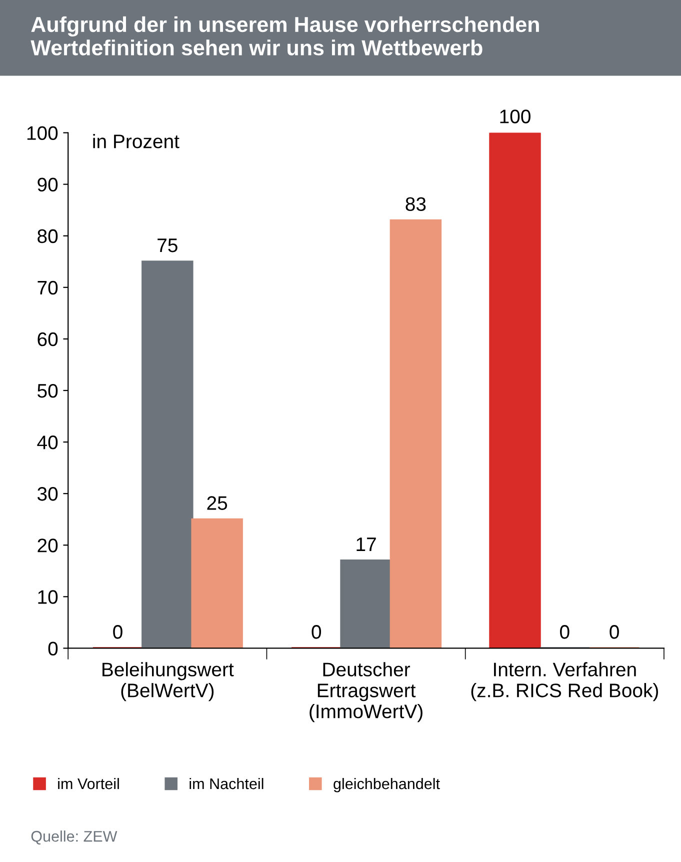 Image resolution: width=681 pixels, height=862 pixels. What do you see at coordinates (53, 649) in the screenshot?
I see `y-tick-label: 0` at bounding box center [53, 649].